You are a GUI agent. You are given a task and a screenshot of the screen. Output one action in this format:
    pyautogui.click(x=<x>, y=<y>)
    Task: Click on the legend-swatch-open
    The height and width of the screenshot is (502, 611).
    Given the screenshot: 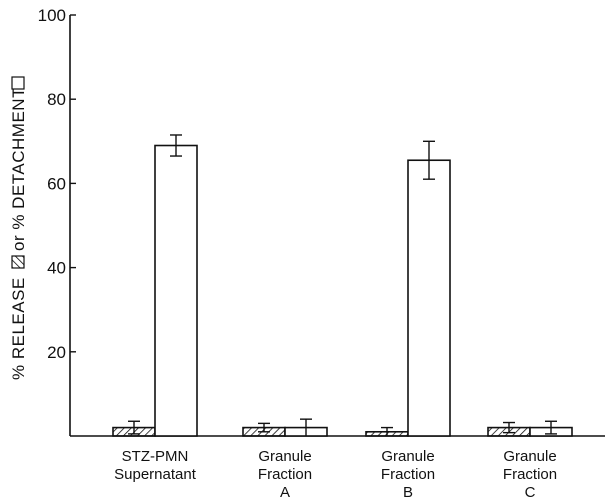 What is the action you would take?
    pyautogui.click(x=18, y=83)
    